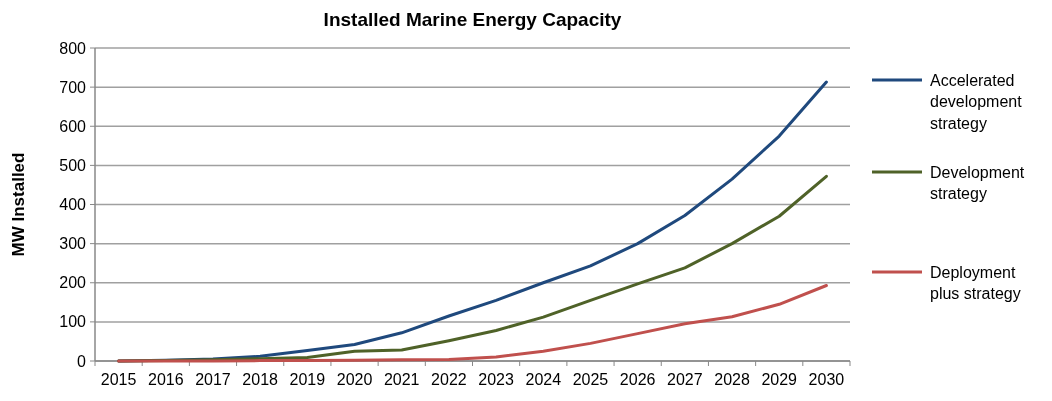 This screenshot has height=401, width=1052. Describe the element at coordinates (977, 183) in the screenshot. I see `legend-label: Development strategy` at that location.